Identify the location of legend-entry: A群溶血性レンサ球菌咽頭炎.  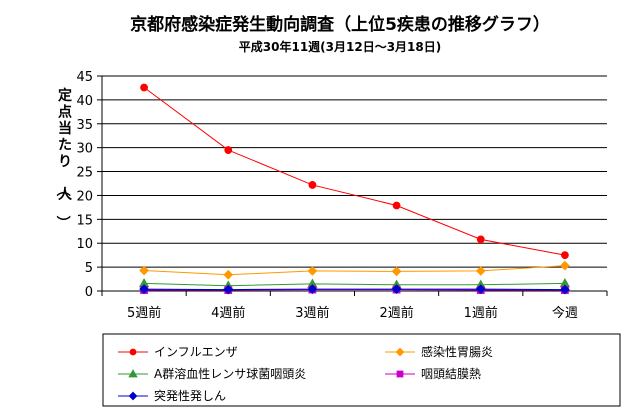
(212, 373).